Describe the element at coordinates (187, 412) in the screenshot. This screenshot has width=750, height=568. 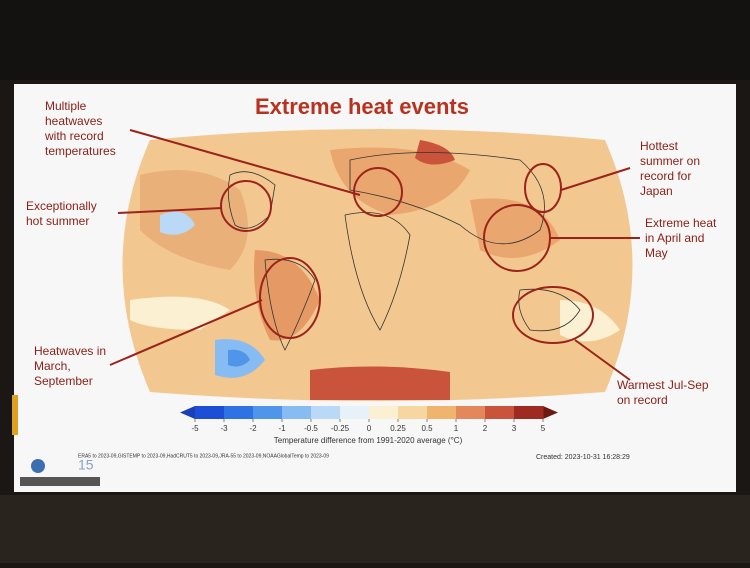
I see `colorbar-under` at that location.